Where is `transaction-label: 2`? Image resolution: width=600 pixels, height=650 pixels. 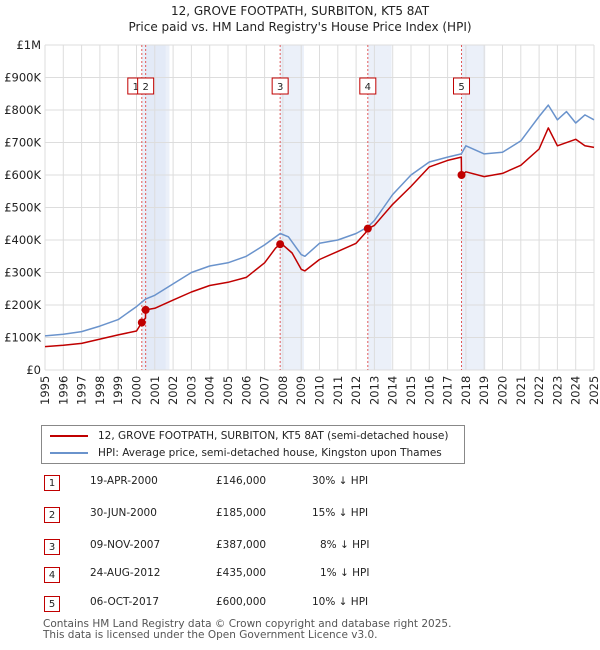
transaction-label: 2 is located at coordinates (145, 87).